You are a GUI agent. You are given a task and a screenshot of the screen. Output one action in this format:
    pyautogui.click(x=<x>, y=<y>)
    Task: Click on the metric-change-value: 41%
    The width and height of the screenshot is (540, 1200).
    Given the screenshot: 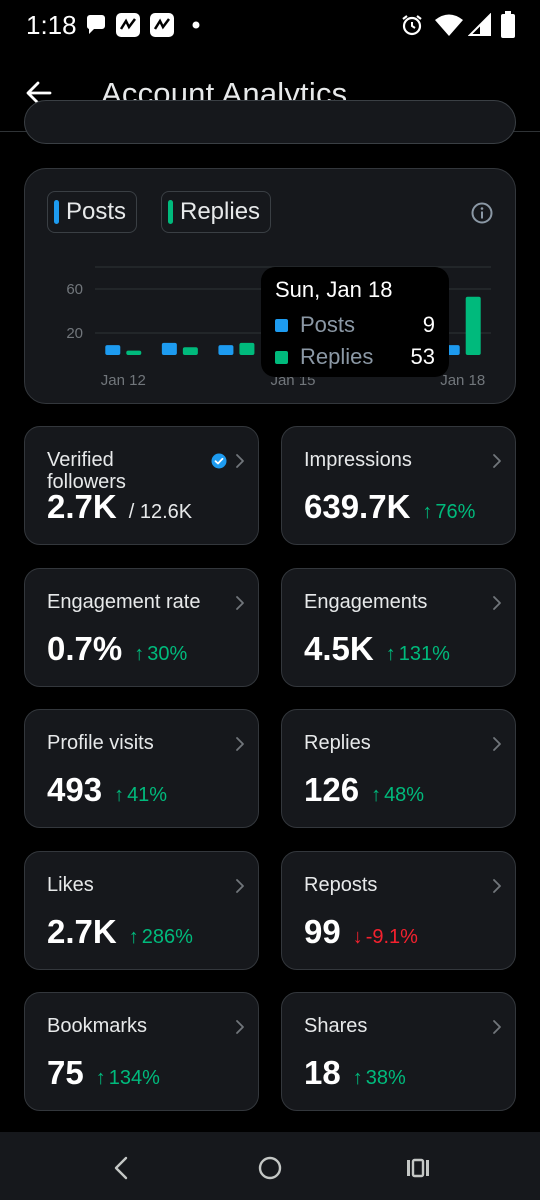 What is the action you would take?
    pyautogui.click(x=147, y=795)
    